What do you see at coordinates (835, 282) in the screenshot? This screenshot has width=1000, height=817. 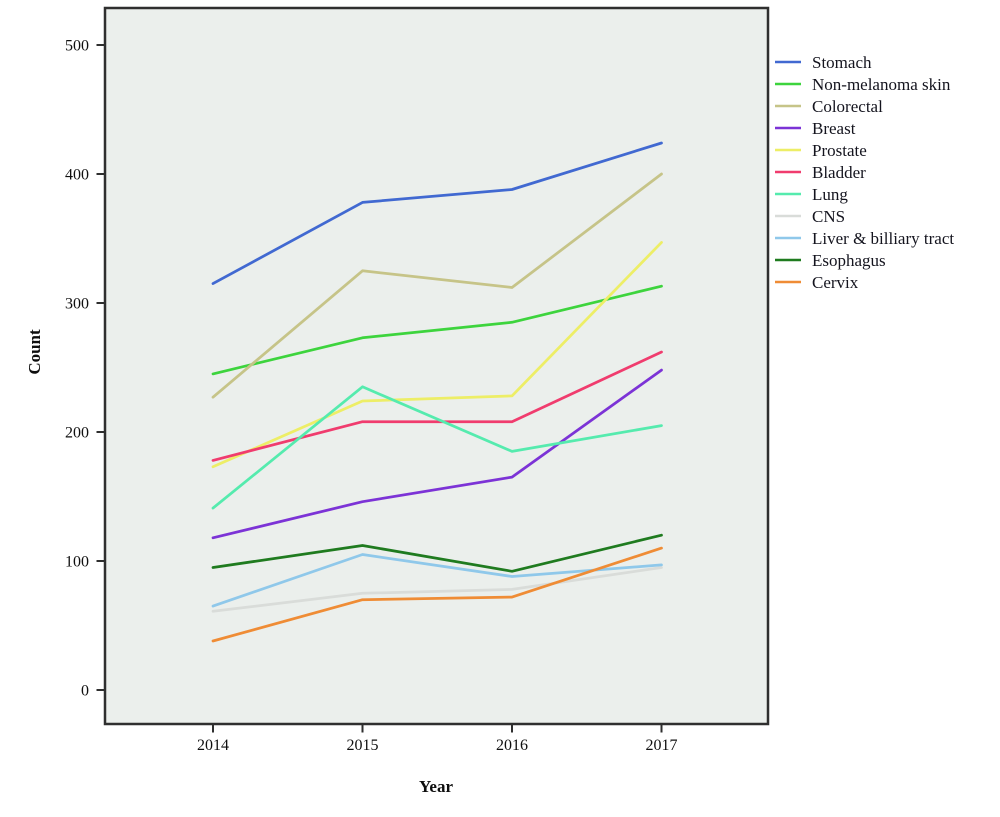 I see `legend-label-cervix: Cervix` at bounding box center [835, 282].